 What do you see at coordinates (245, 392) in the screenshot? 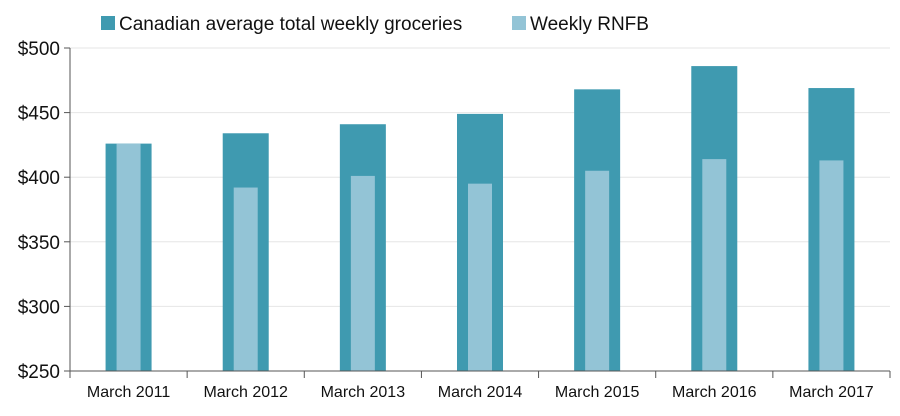
I see `x-tick-label: March 2012` at bounding box center [245, 392].